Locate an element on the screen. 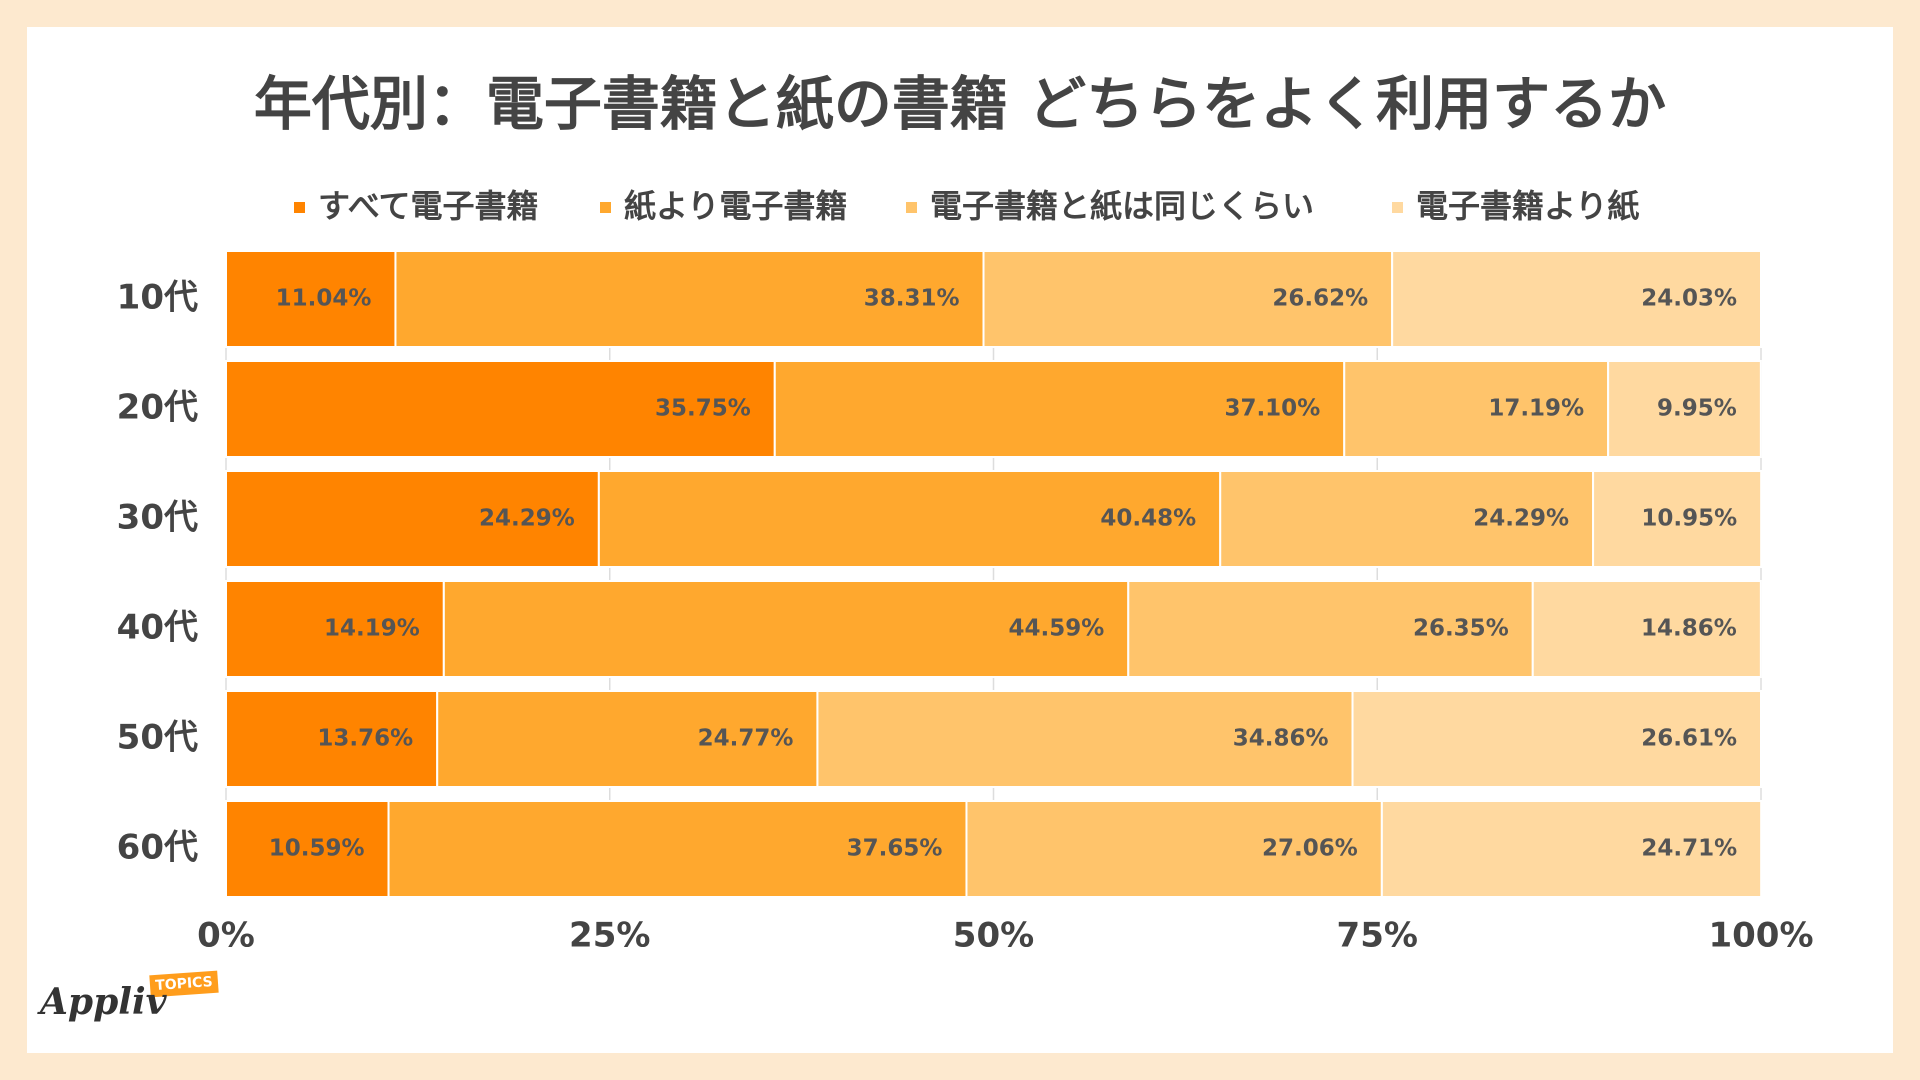 This screenshot has height=1080, width=1920. x-tick-label: 100% is located at coordinates (1760, 936).